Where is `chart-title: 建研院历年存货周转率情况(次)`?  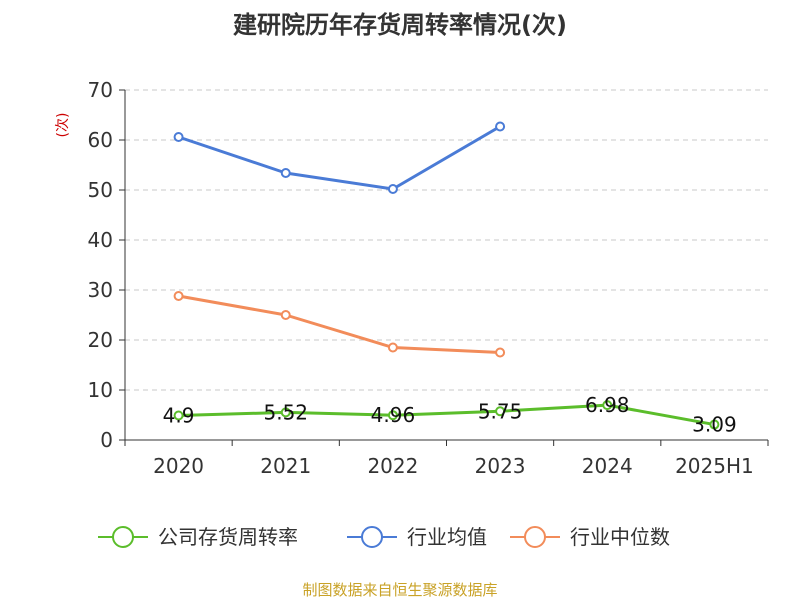 chart-title: 建研院历年存货周转率情况(次) is located at coordinates (400, 25).